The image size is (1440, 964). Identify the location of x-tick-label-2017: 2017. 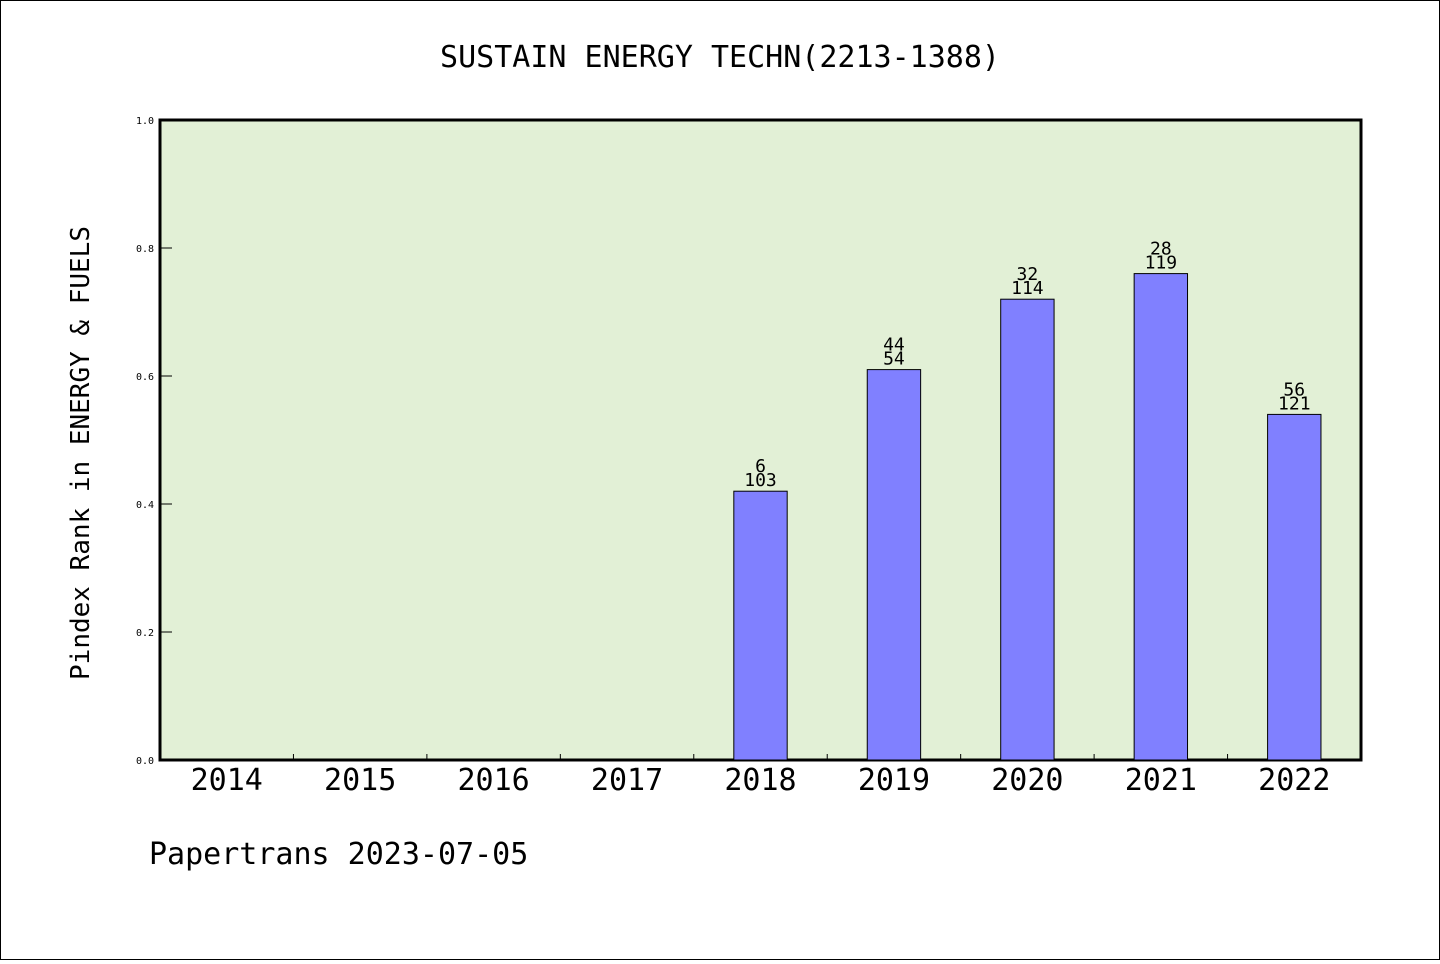
(627, 780).